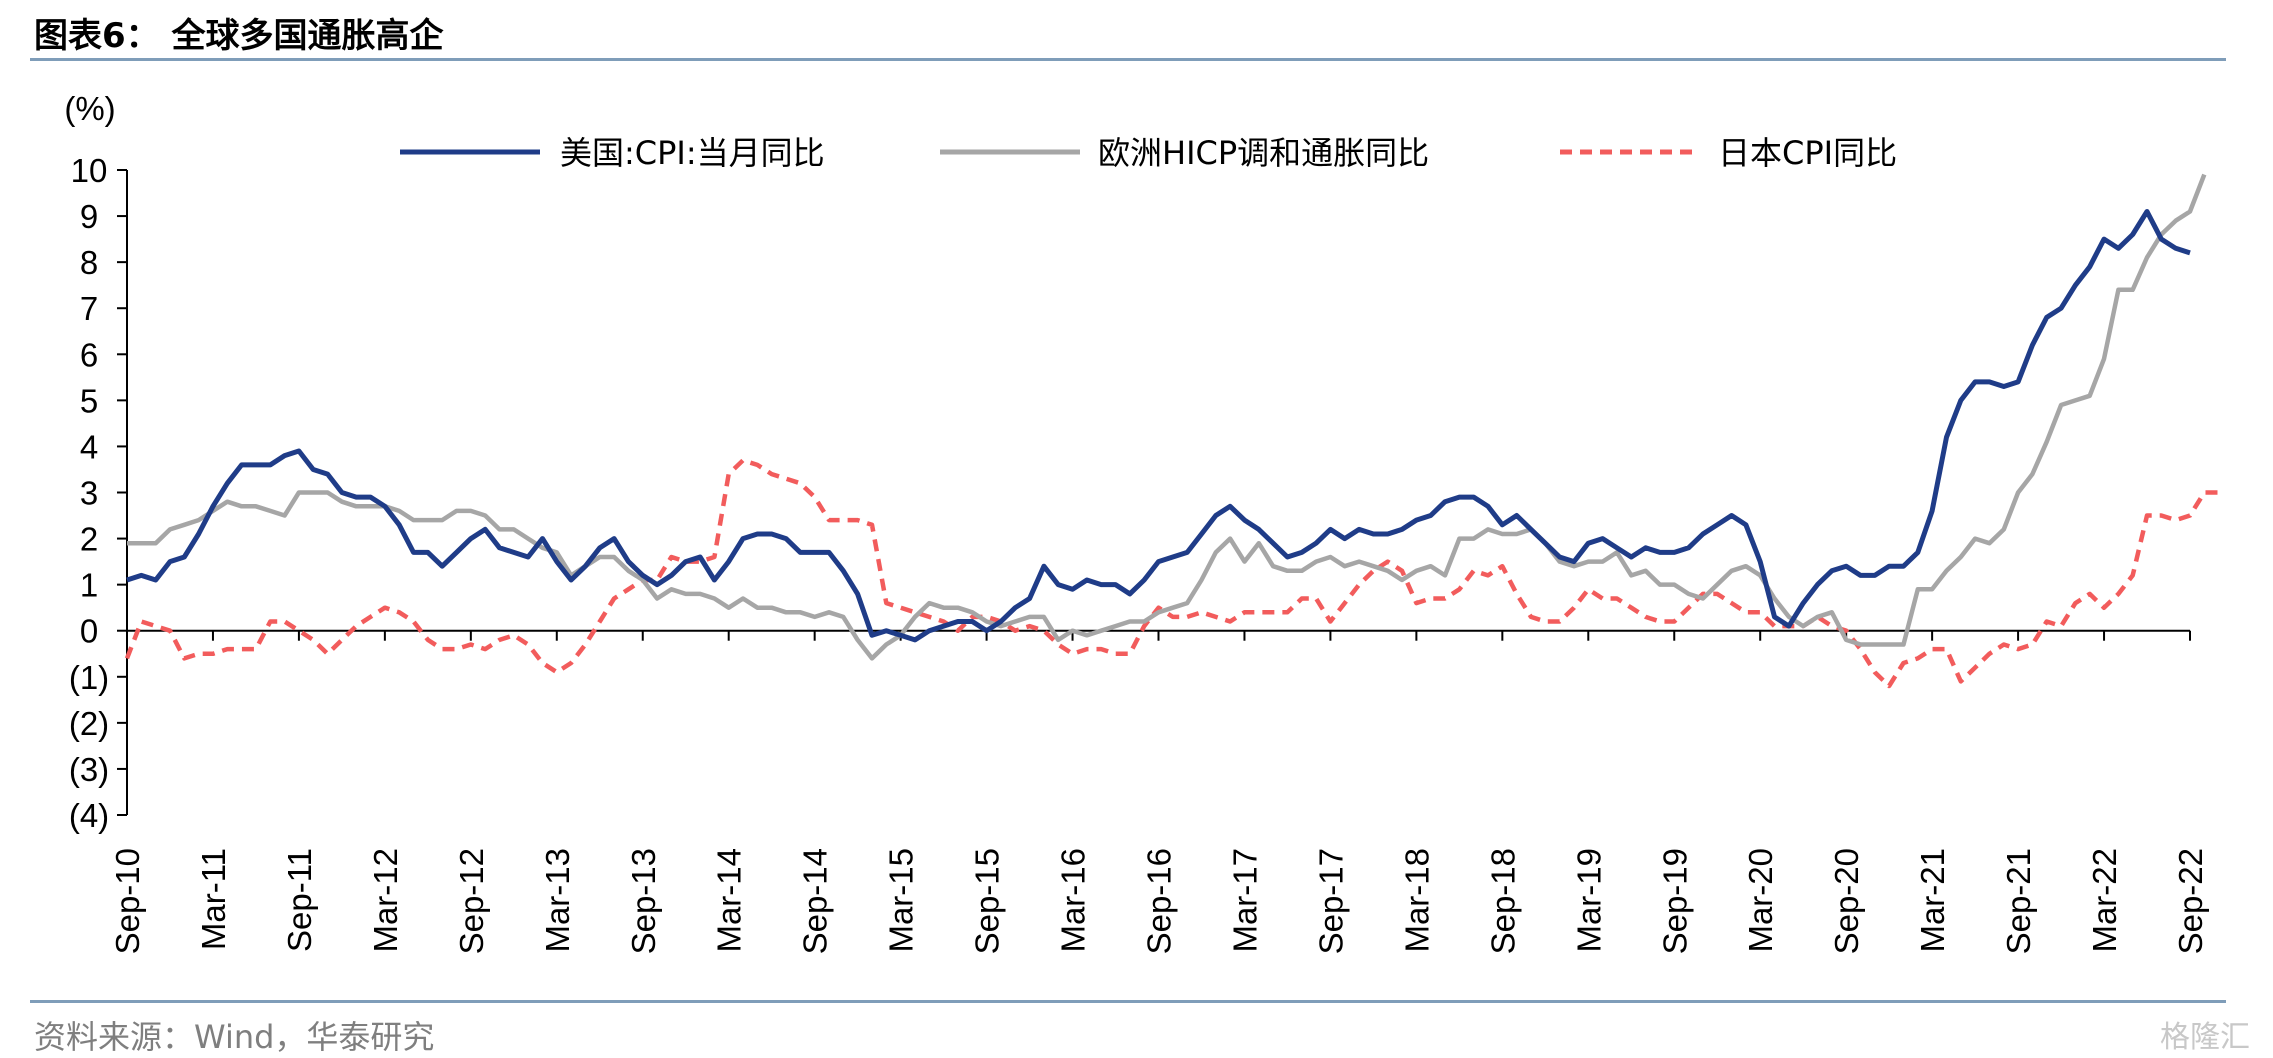 The image size is (2273, 1058). What do you see at coordinates (1128, 59) in the screenshot?
I see `title-divider` at bounding box center [1128, 59].